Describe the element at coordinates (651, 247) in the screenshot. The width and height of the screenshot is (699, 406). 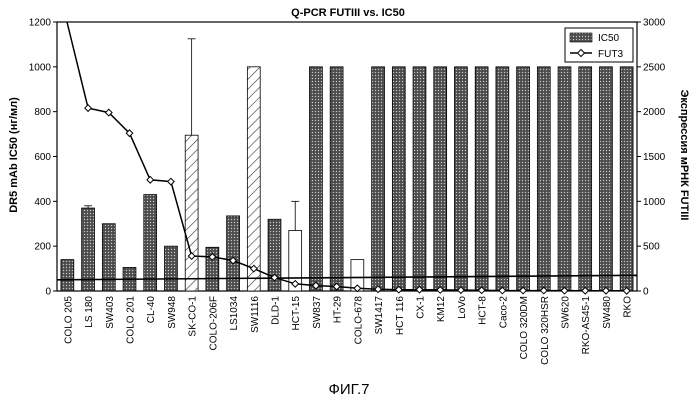
I see `y2-tick-label: 500` at that location.